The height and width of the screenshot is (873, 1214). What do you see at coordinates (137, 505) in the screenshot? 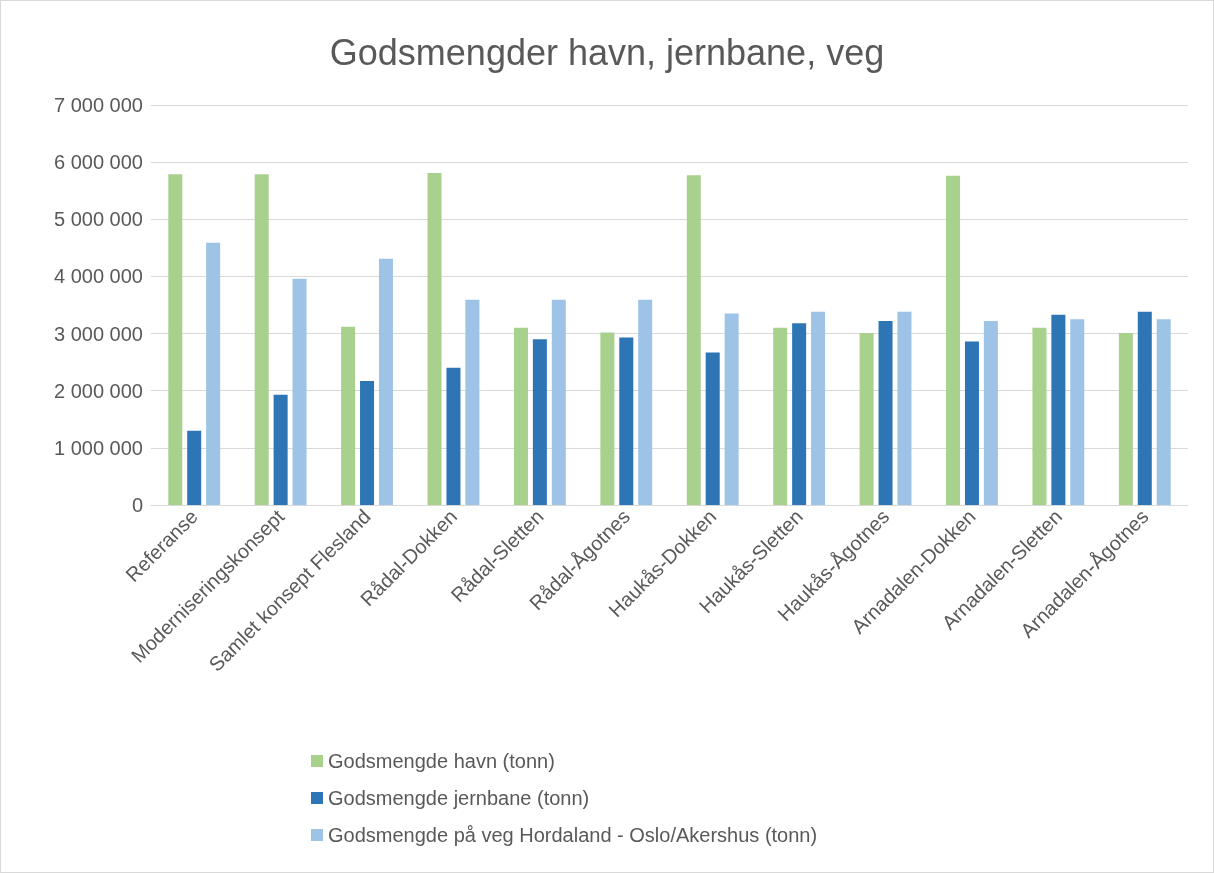
I see `y-tick-label: 0` at bounding box center [137, 505].